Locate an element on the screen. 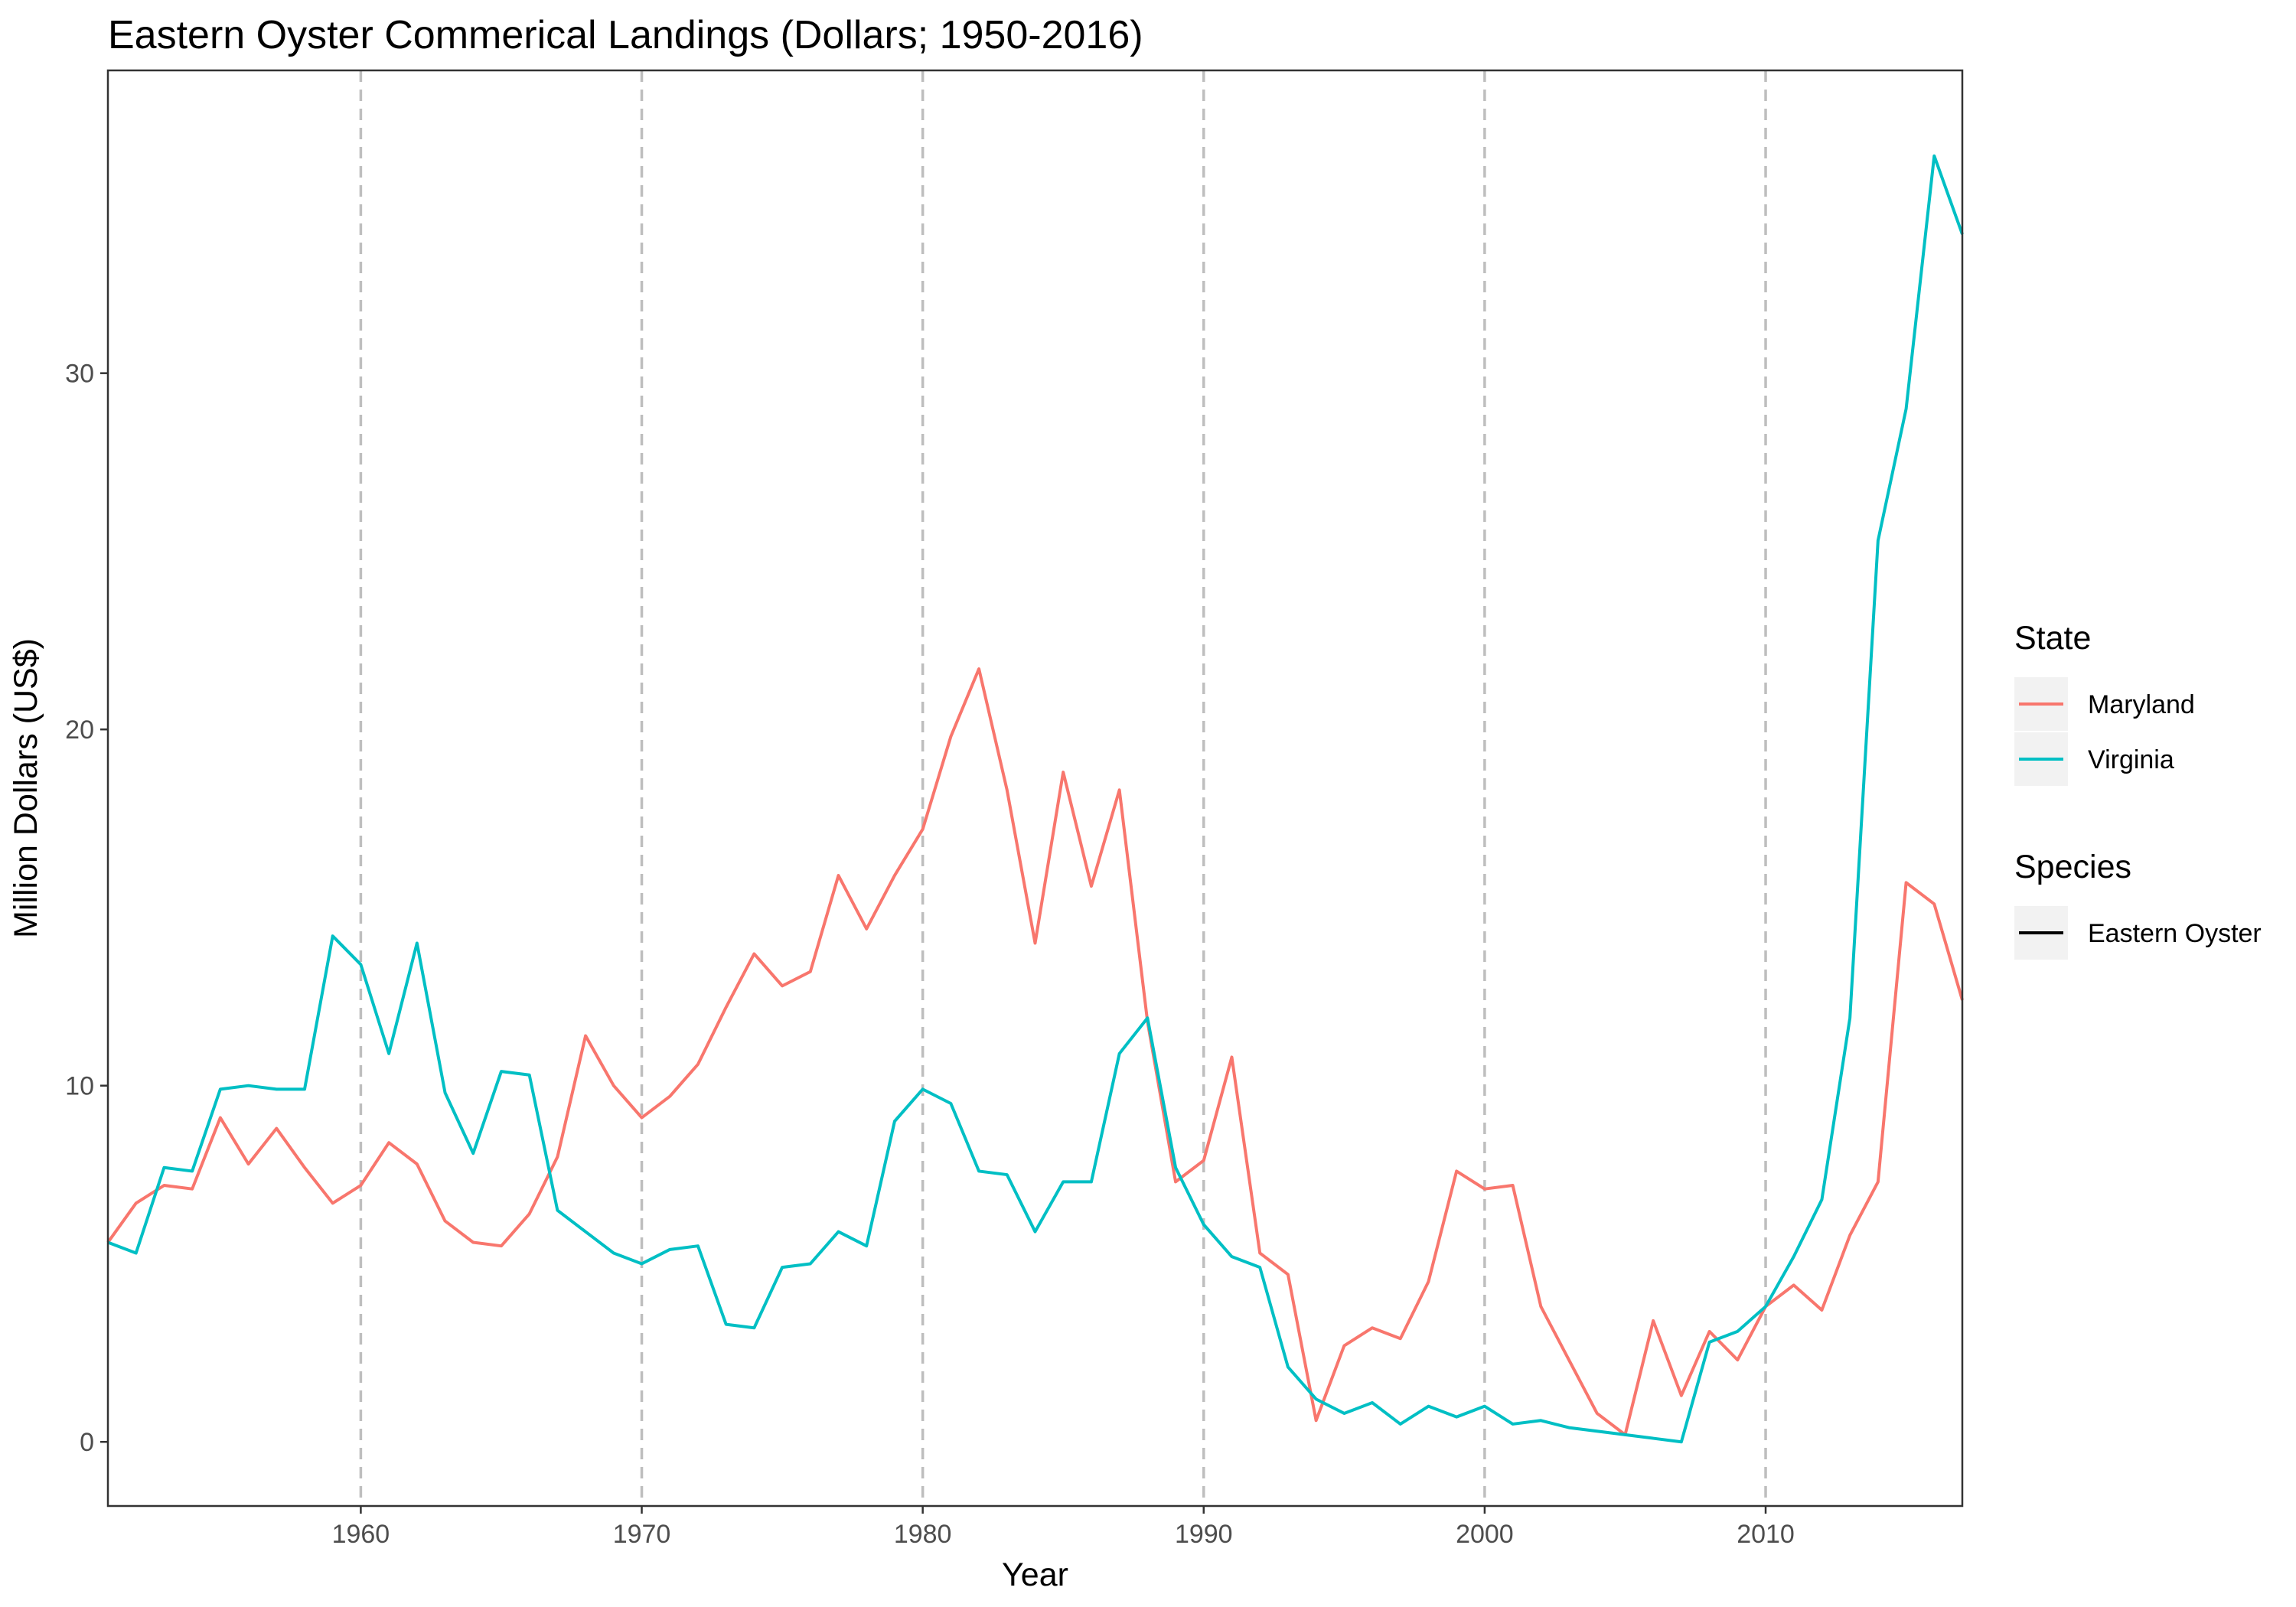 The height and width of the screenshot is (1607, 2296). y-axis: 0 10 20 30 is located at coordinates (86, 908).